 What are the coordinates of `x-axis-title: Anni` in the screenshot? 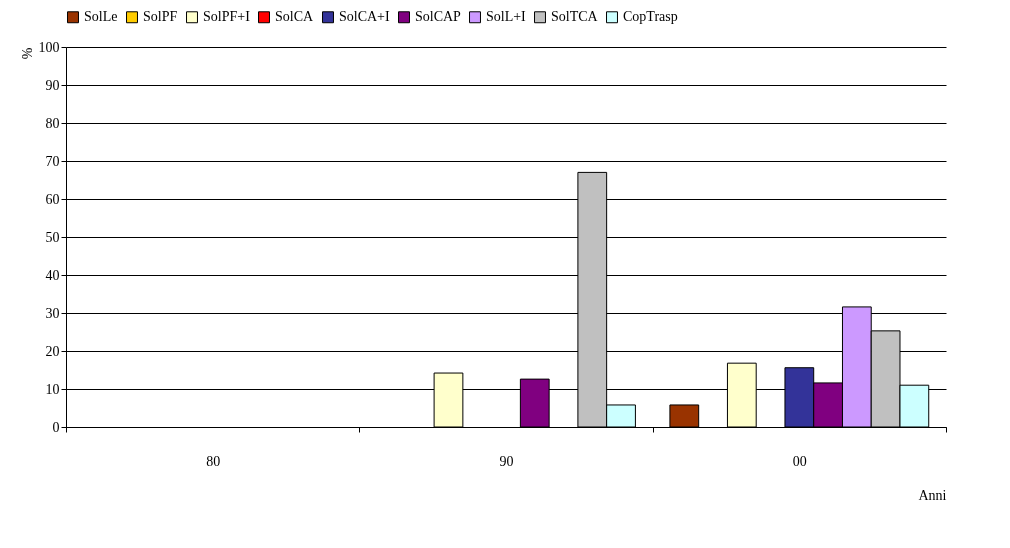 It's located at (932, 495).